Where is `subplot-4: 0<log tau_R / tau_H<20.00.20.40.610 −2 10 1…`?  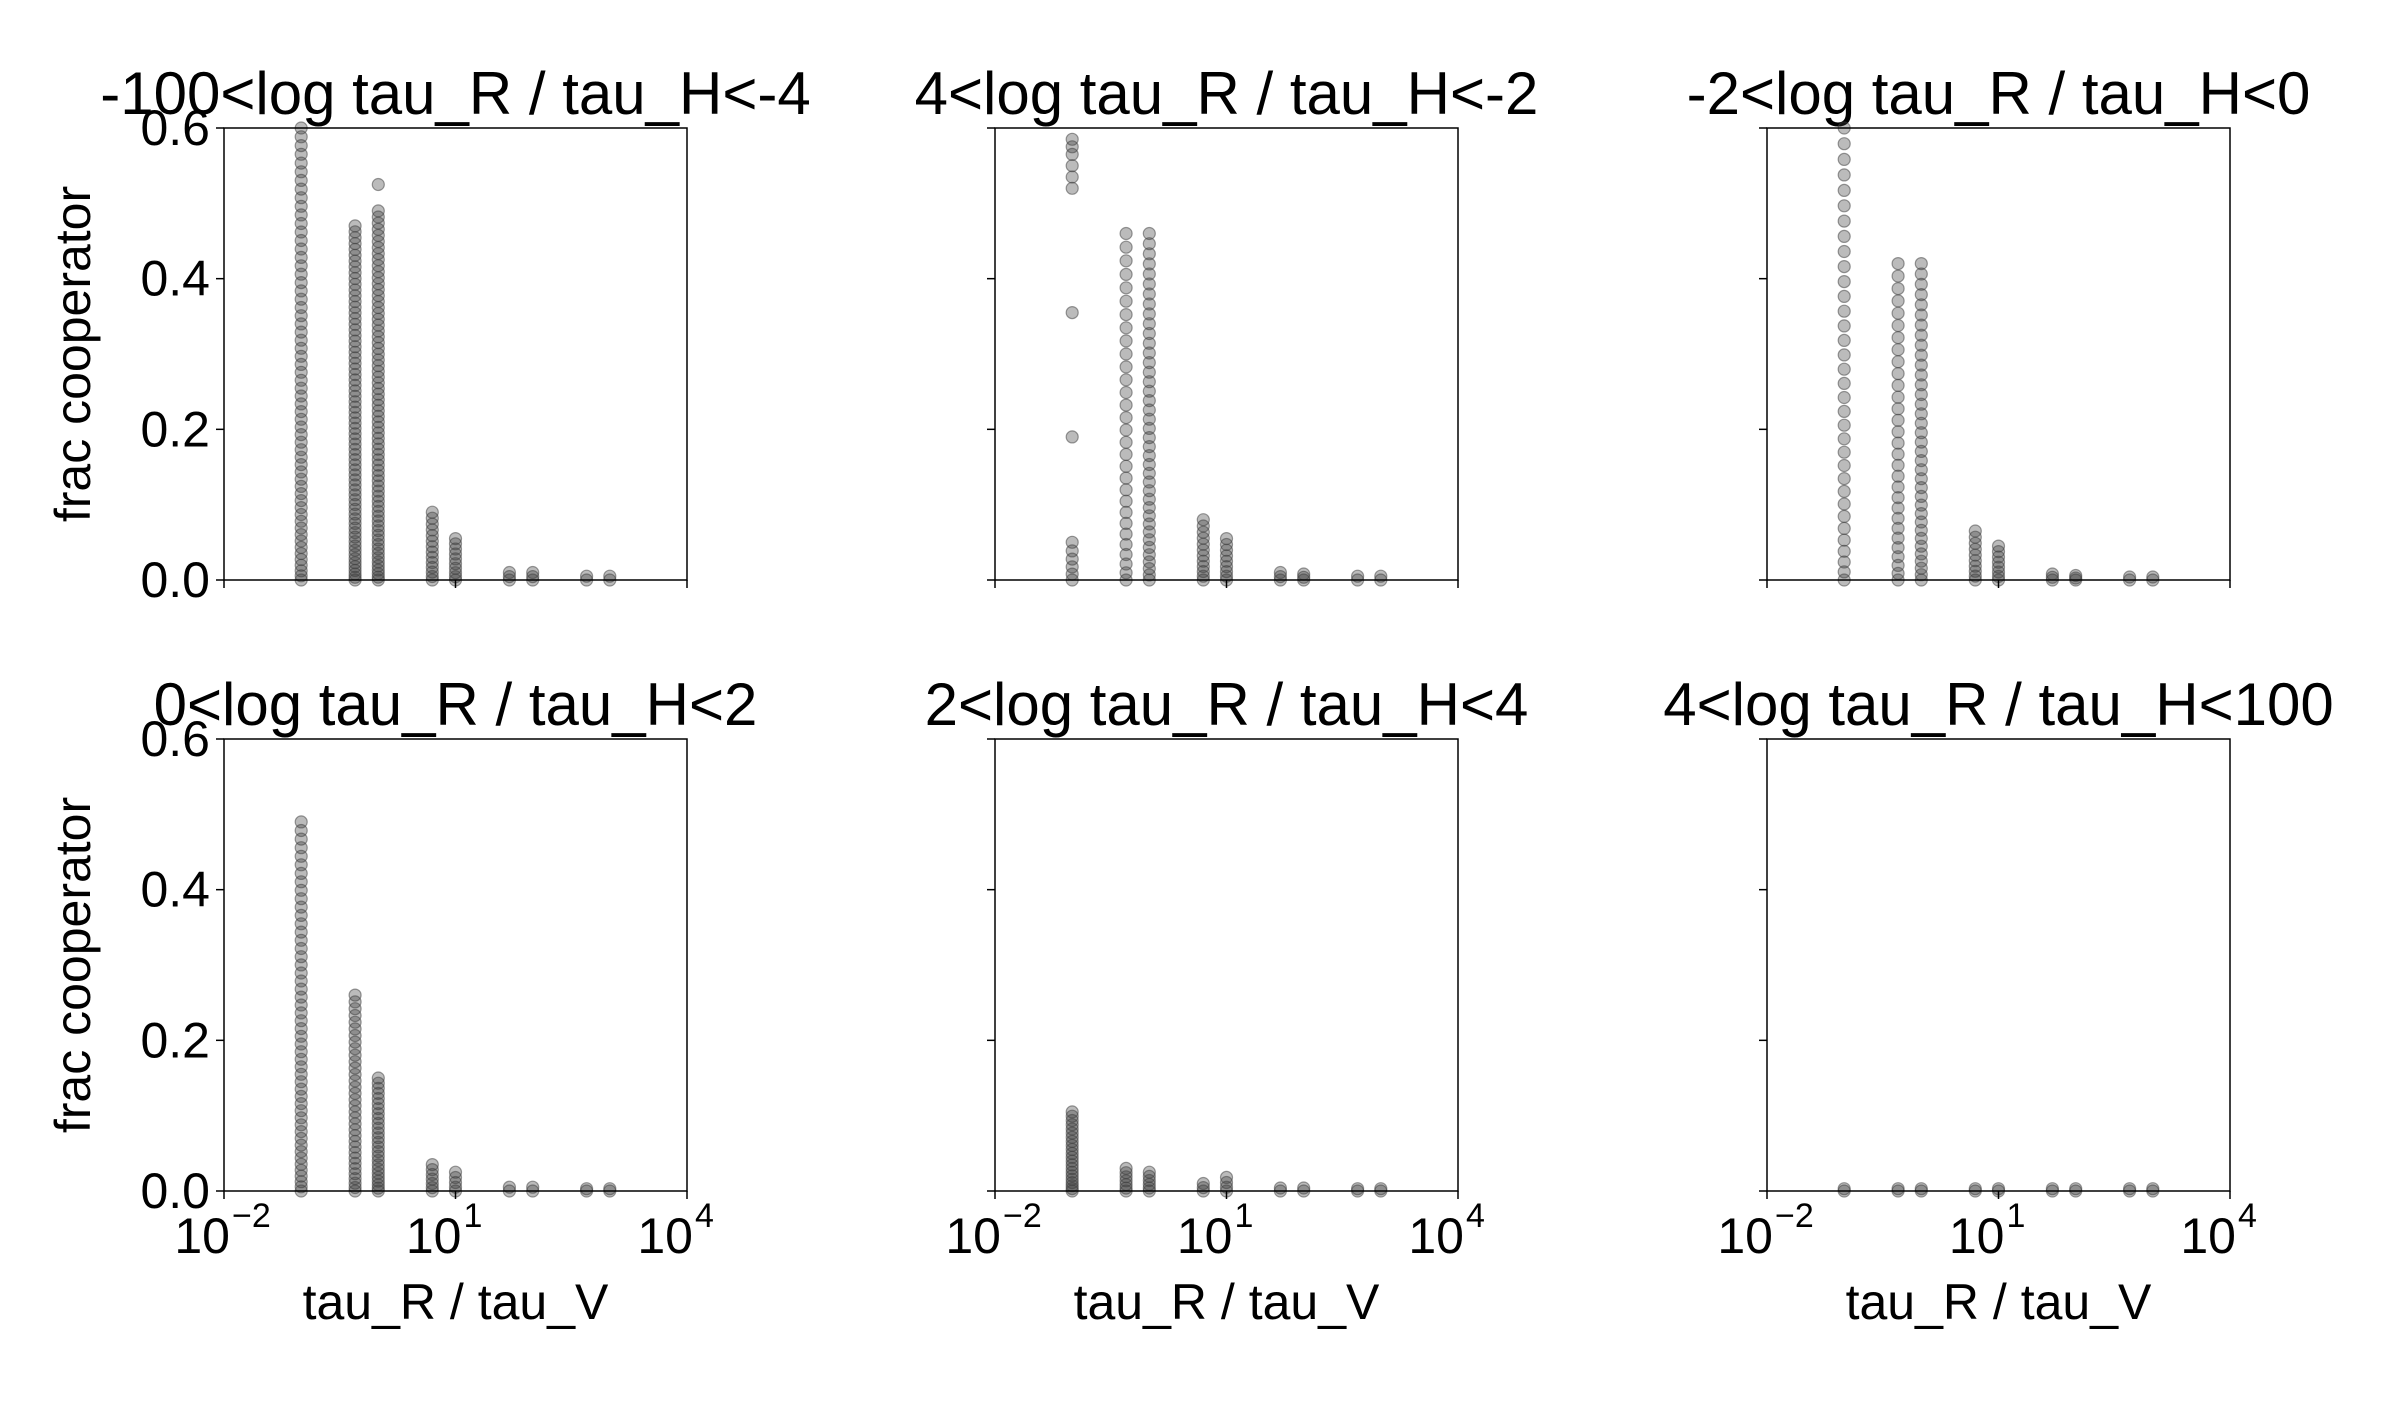
subplot-4: 0<log tau_R / tau_H<20.00.20.40.610 −2 10 1… is located at coordinates (401, 1000).